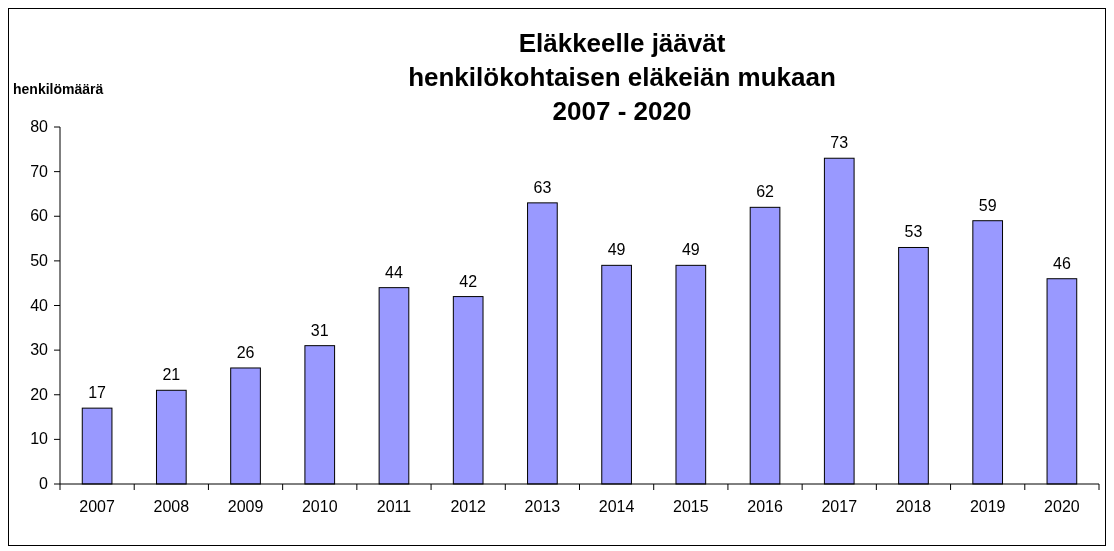 This screenshot has height=551, width=1114. What do you see at coordinates (987, 205) in the screenshot?
I see `data-label: 59` at bounding box center [987, 205].